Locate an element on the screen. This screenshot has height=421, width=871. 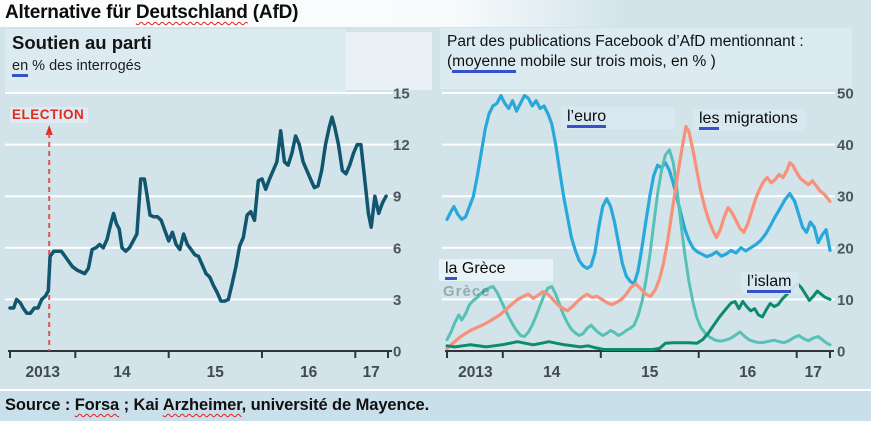
page-title-text: Alternative für is located at coordinates (70, 12).